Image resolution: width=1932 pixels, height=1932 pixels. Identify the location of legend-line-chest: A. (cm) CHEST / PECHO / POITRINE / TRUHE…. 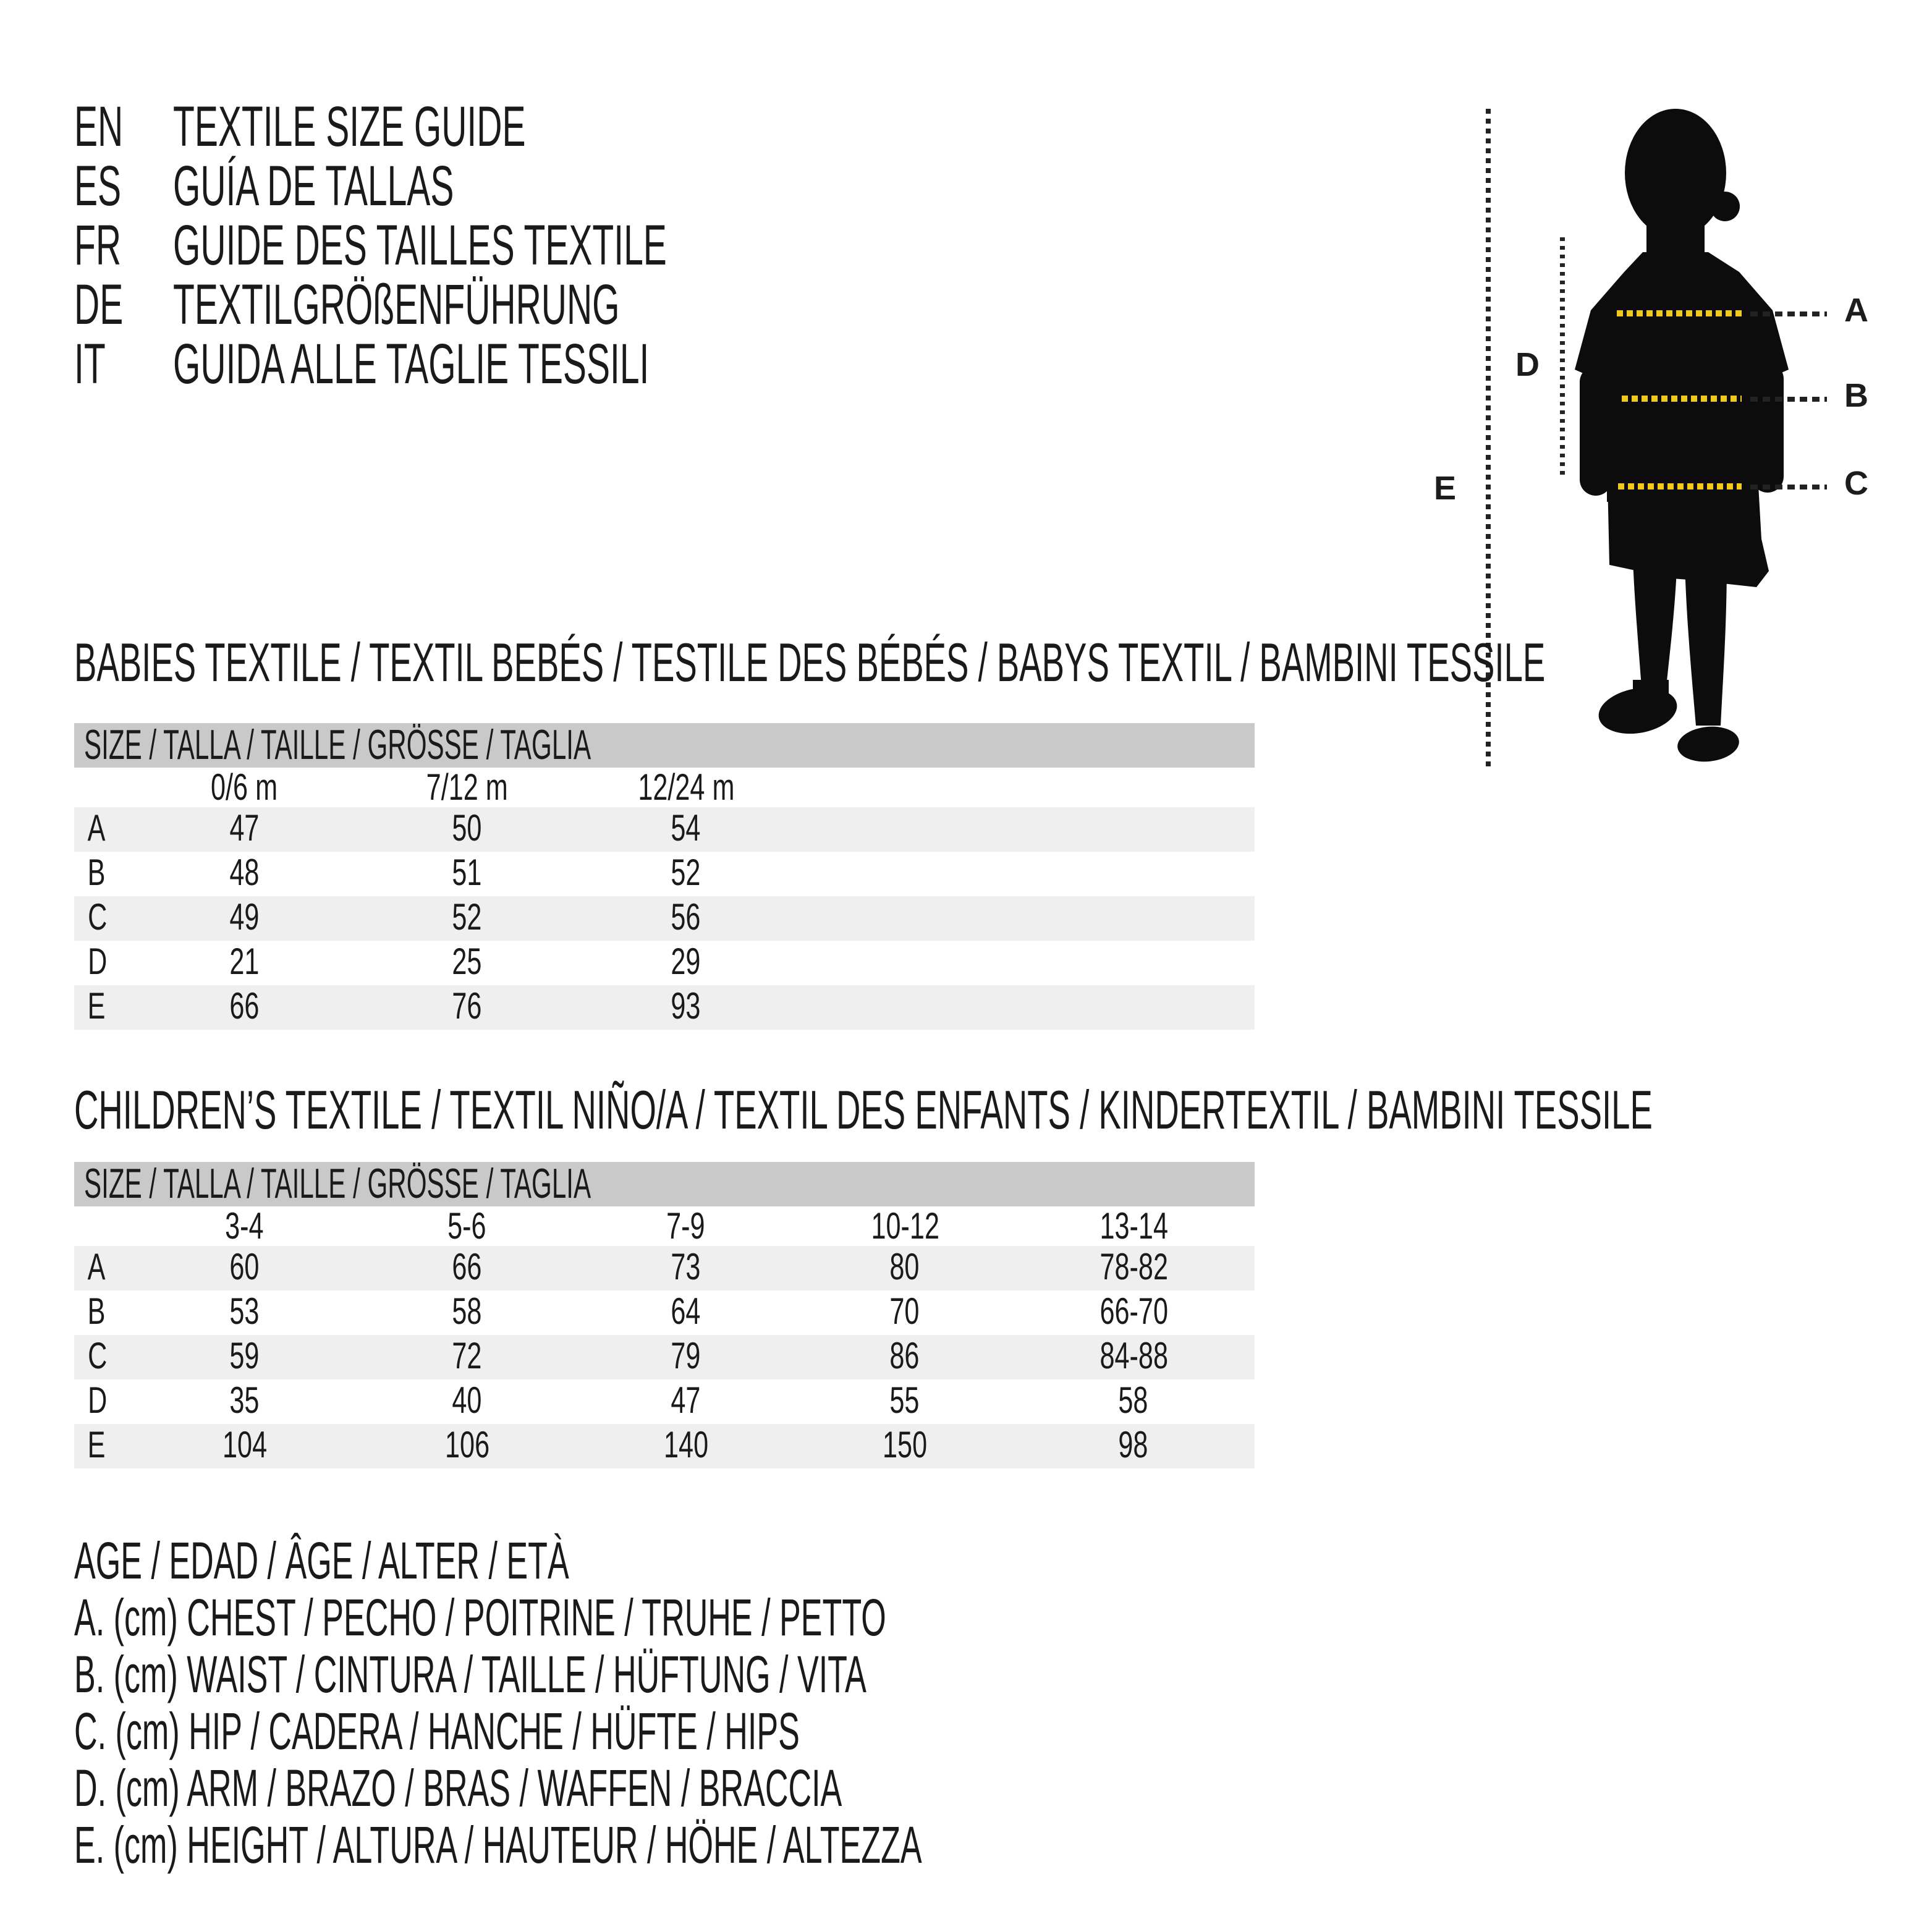
(480, 1617).